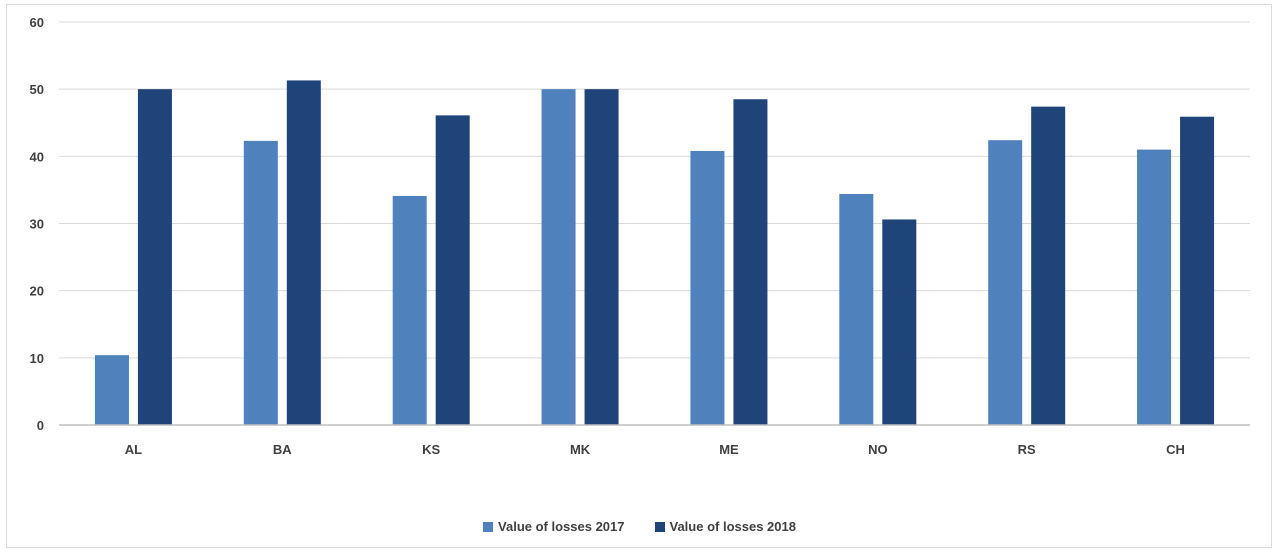  What do you see at coordinates (659, 526) in the screenshot?
I see `legend-swatch-2018` at bounding box center [659, 526].